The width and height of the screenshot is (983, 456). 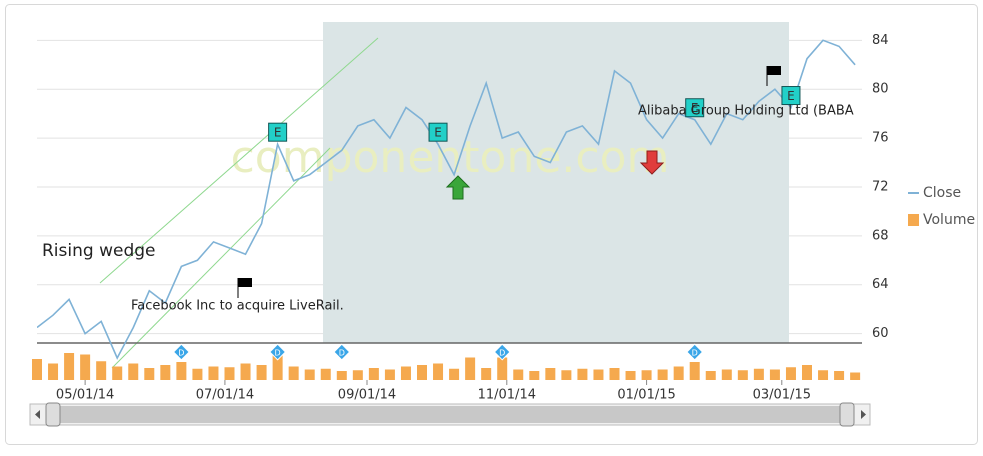 What do you see at coordinates (880, 40) in the screenshot?
I see `y-tick-label: 84` at bounding box center [880, 40].